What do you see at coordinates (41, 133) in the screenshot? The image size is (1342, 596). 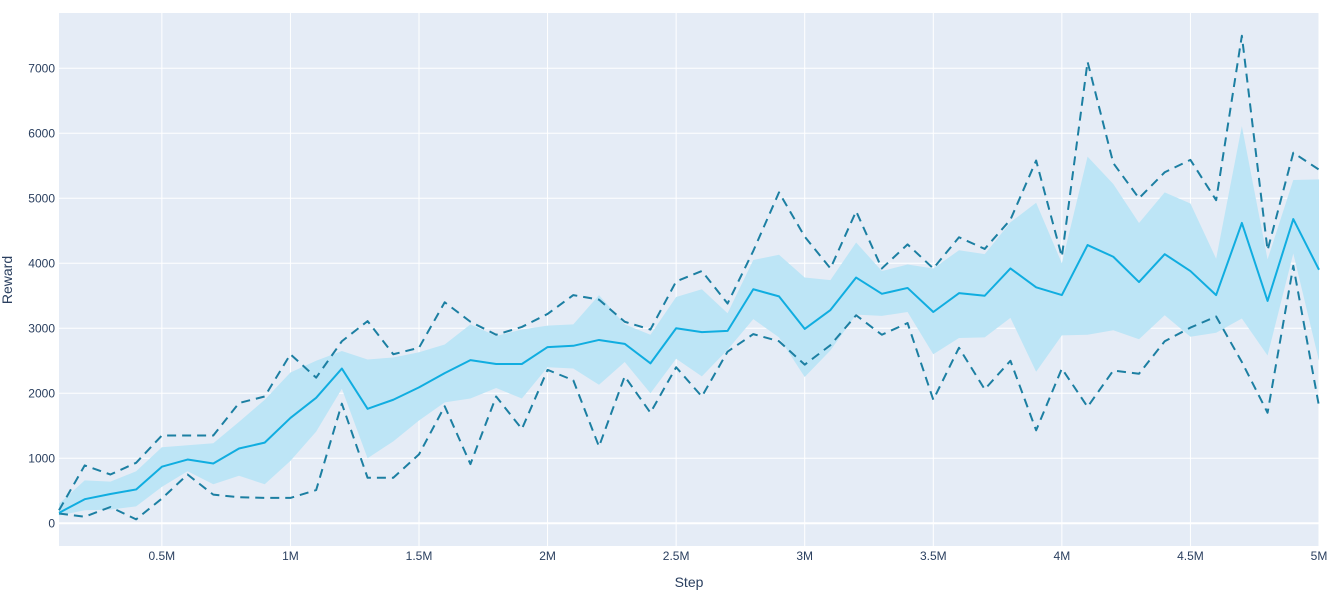 I see `y-tick-label: 6000` at bounding box center [41, 133].